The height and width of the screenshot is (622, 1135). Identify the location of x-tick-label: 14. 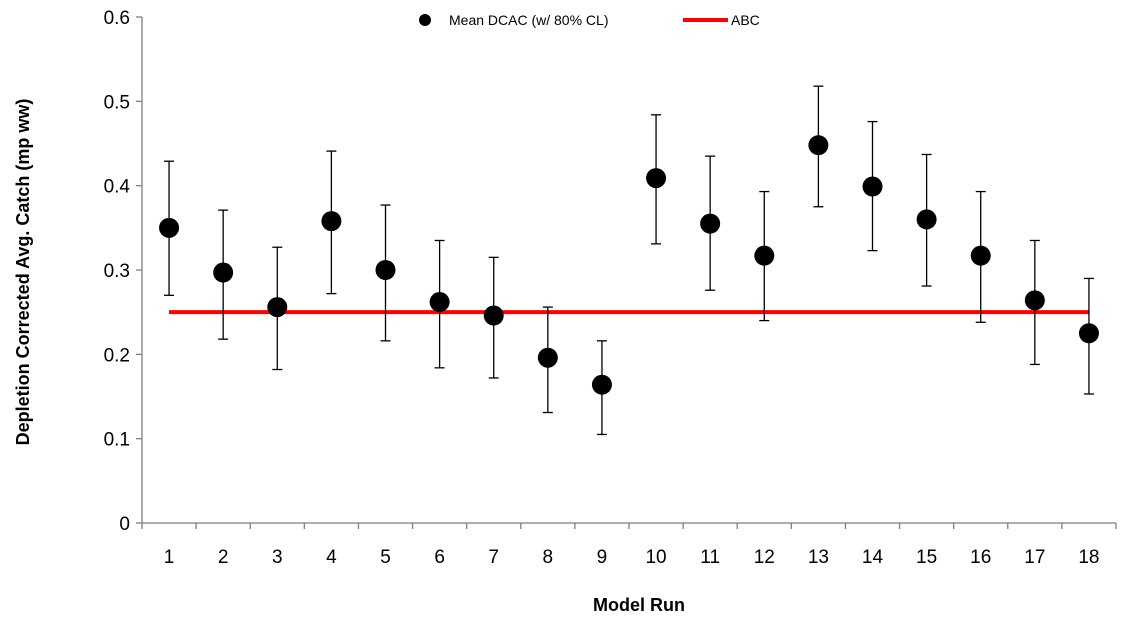
(873, 557).